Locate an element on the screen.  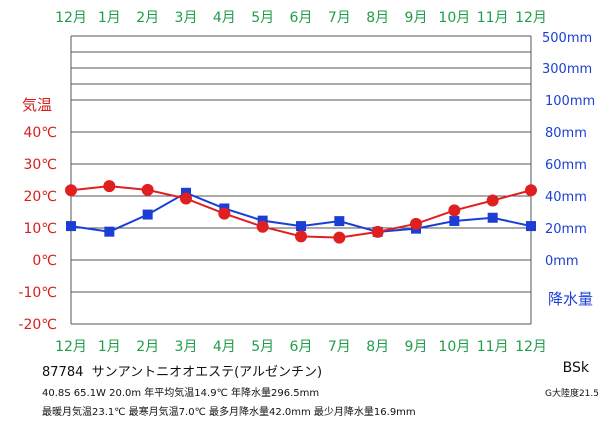
month-label-bottom: 5月 is located at coordinates (262, 347).